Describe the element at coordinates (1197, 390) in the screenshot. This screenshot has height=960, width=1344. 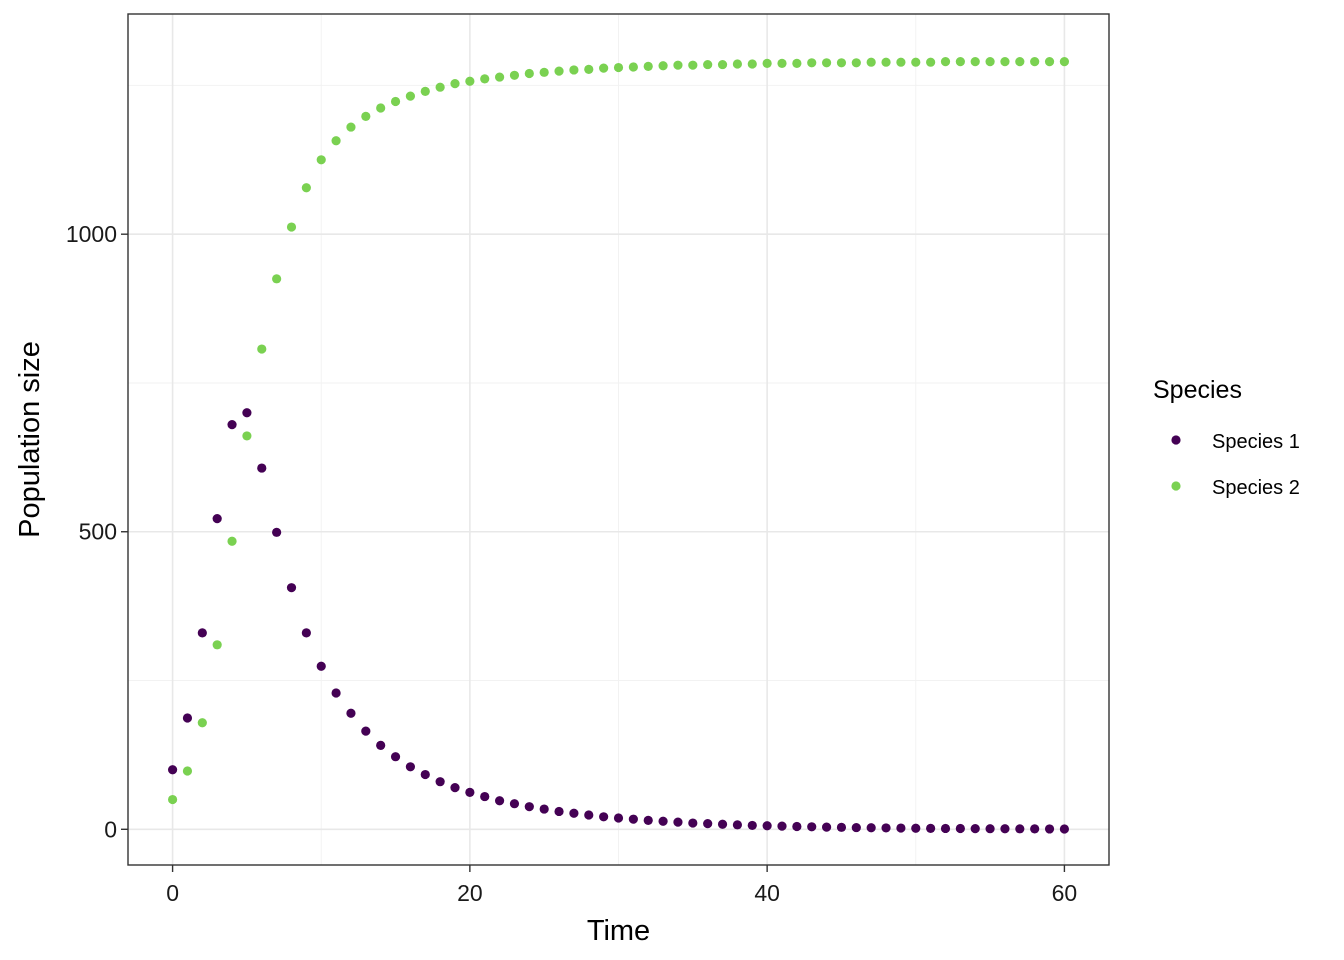
I see `legend-title: Species` at that location.